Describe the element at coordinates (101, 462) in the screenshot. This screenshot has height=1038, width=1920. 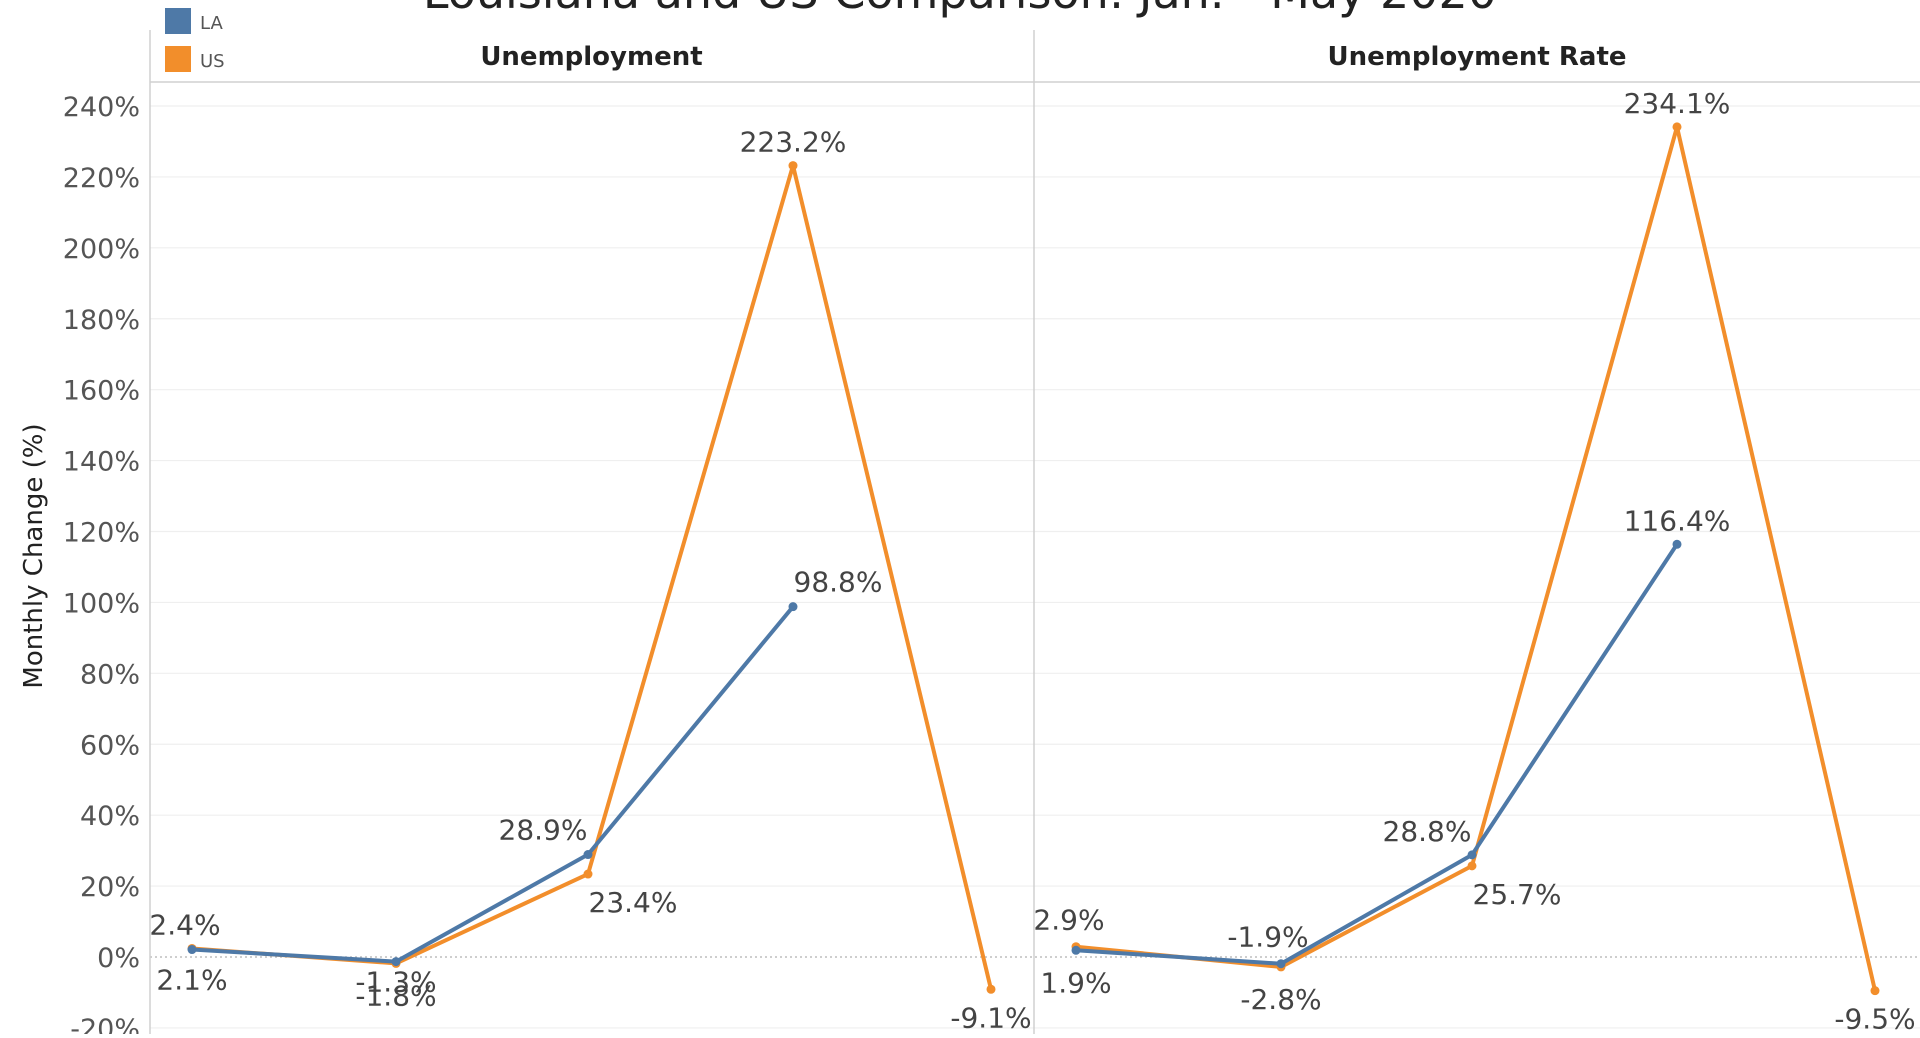
I see `y-tick-label: 140%` at that location.